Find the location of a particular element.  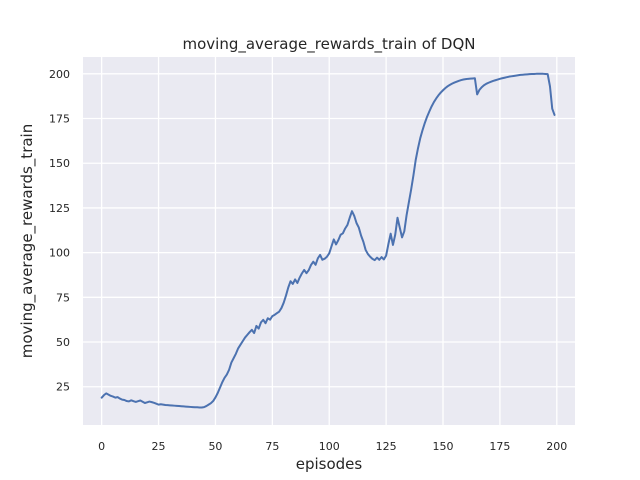

x-tick-label: 100 is located at coordinates (329, 446).